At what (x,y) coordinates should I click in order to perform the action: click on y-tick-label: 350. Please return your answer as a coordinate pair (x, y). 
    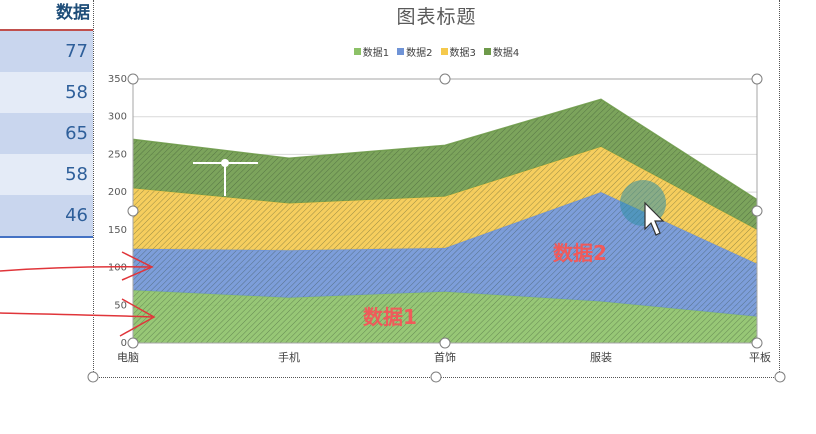
    Looking at the image, I should click on (117, 79).